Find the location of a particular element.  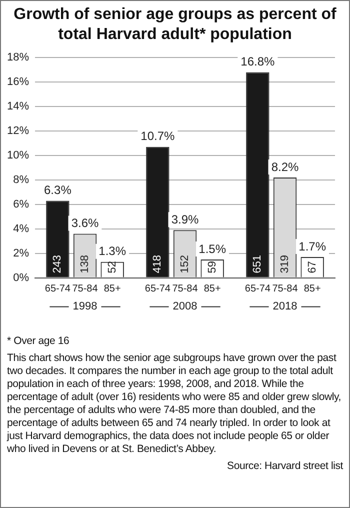

data-label: 1.7% is located at coordinates (312, 246).